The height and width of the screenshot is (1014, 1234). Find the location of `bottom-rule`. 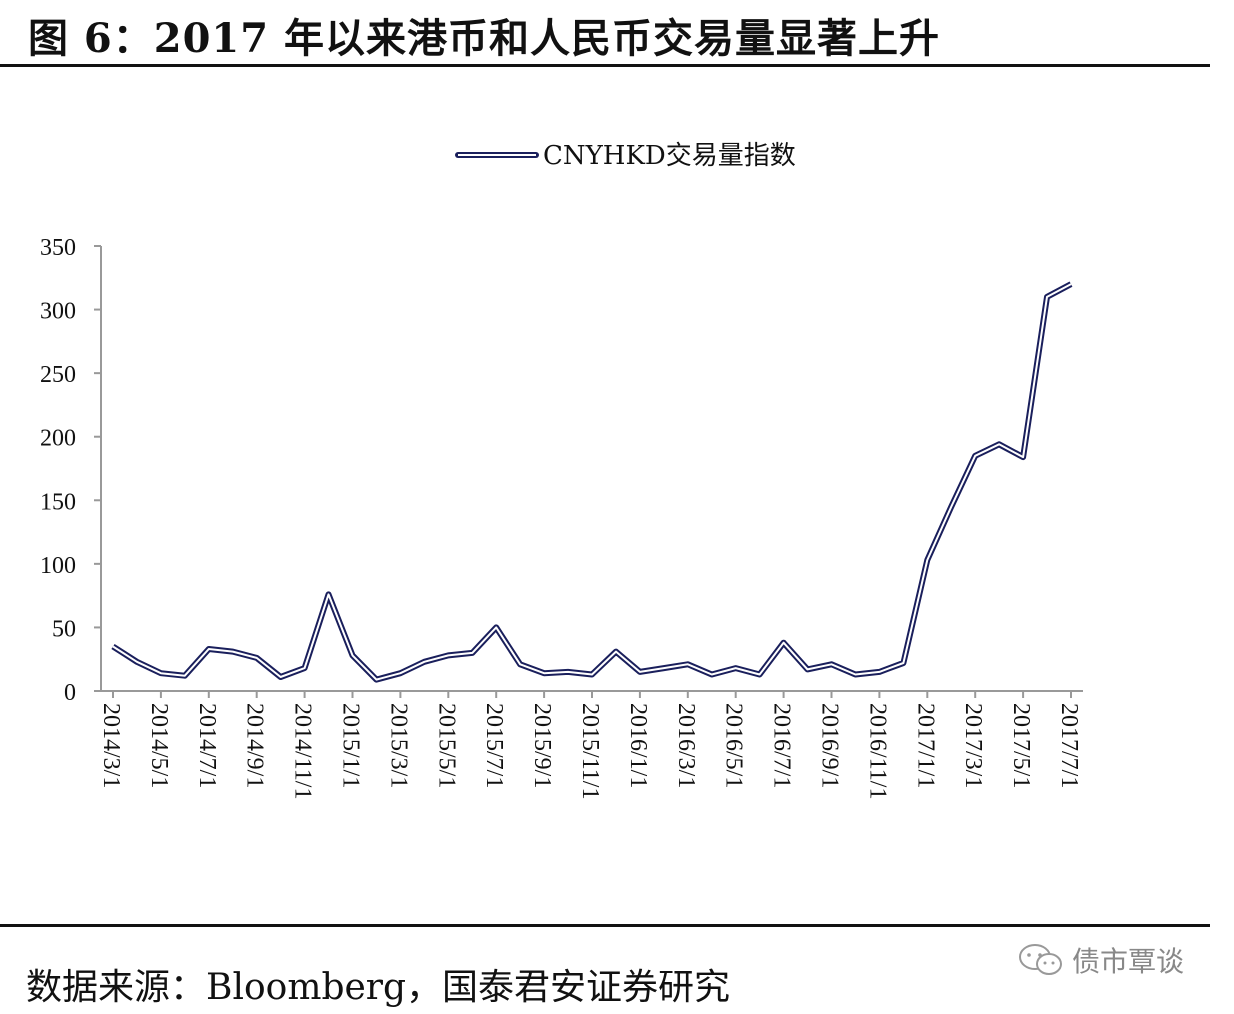

bottom-rule is located at coordinates (605, 925).